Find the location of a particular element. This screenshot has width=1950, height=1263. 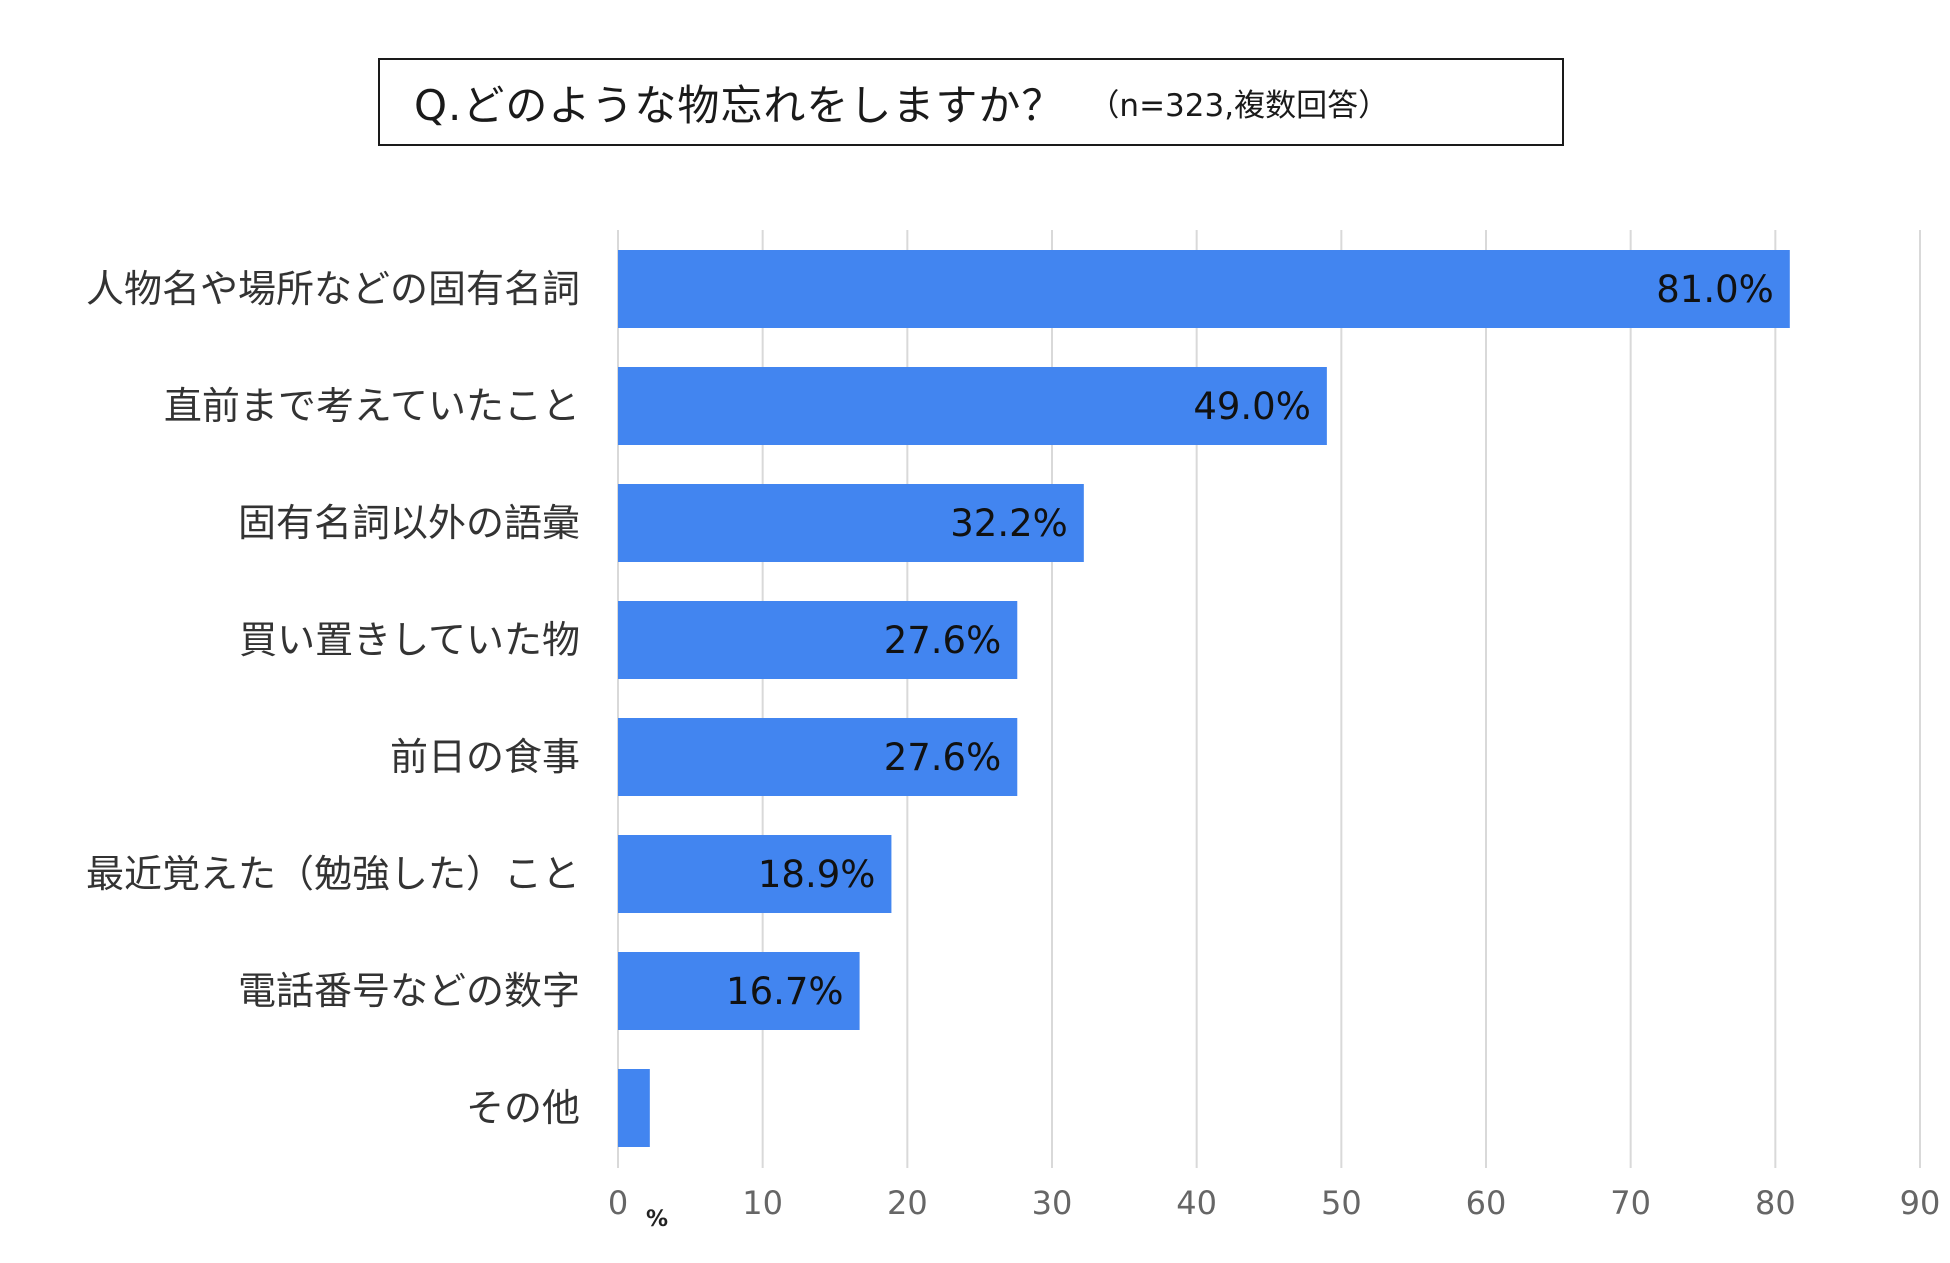

x-tick-label: 20 is located at coordinates (907, 1203).